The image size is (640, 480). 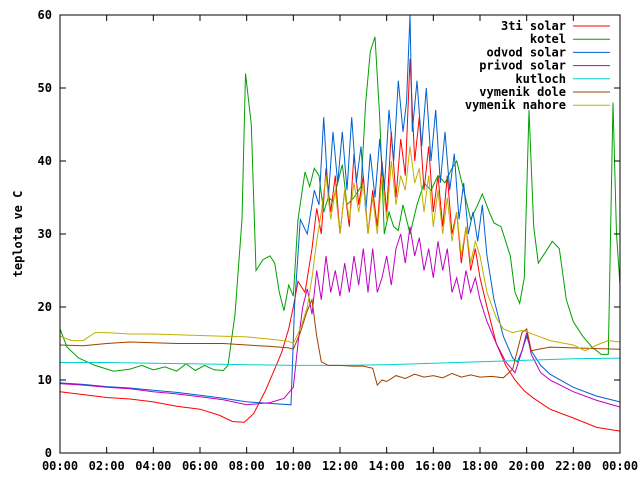 What do you see at coordinates (18, 234) in the screenshot?
I see `y-axis-label: teplota ve C` at bounding box center [18, 234].